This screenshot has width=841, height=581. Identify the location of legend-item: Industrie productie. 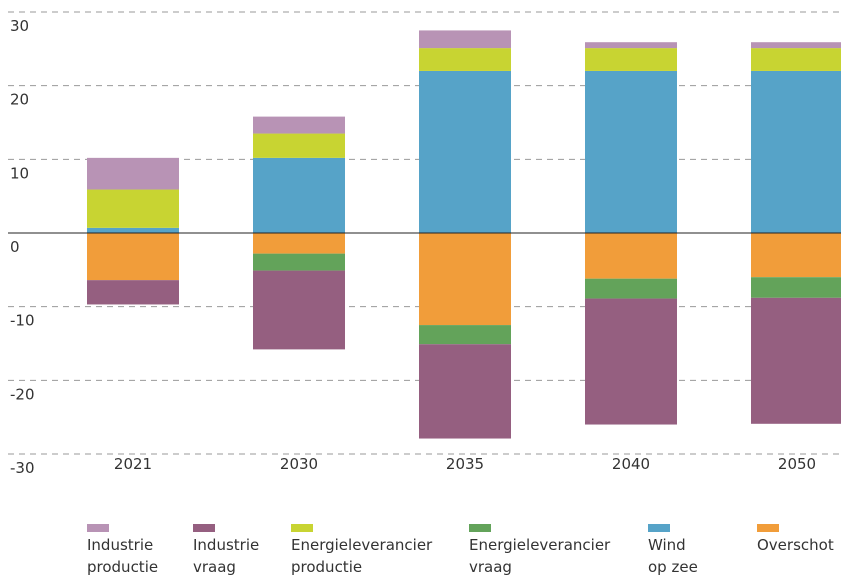
(132, 551).